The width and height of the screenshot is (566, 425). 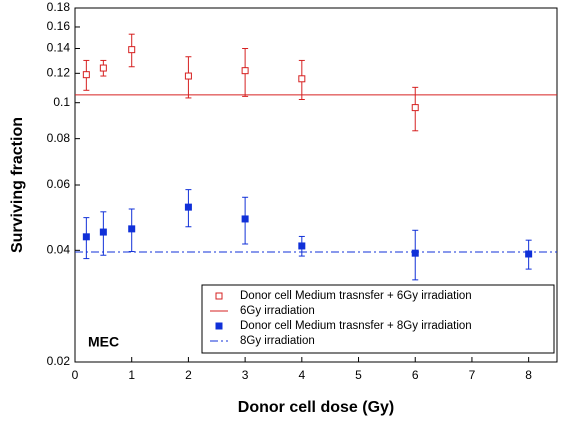 What do you see at coordinates (528, 375) in the screenshot?
I see `x-tick-label: 8` at bounding box center [528, 375].